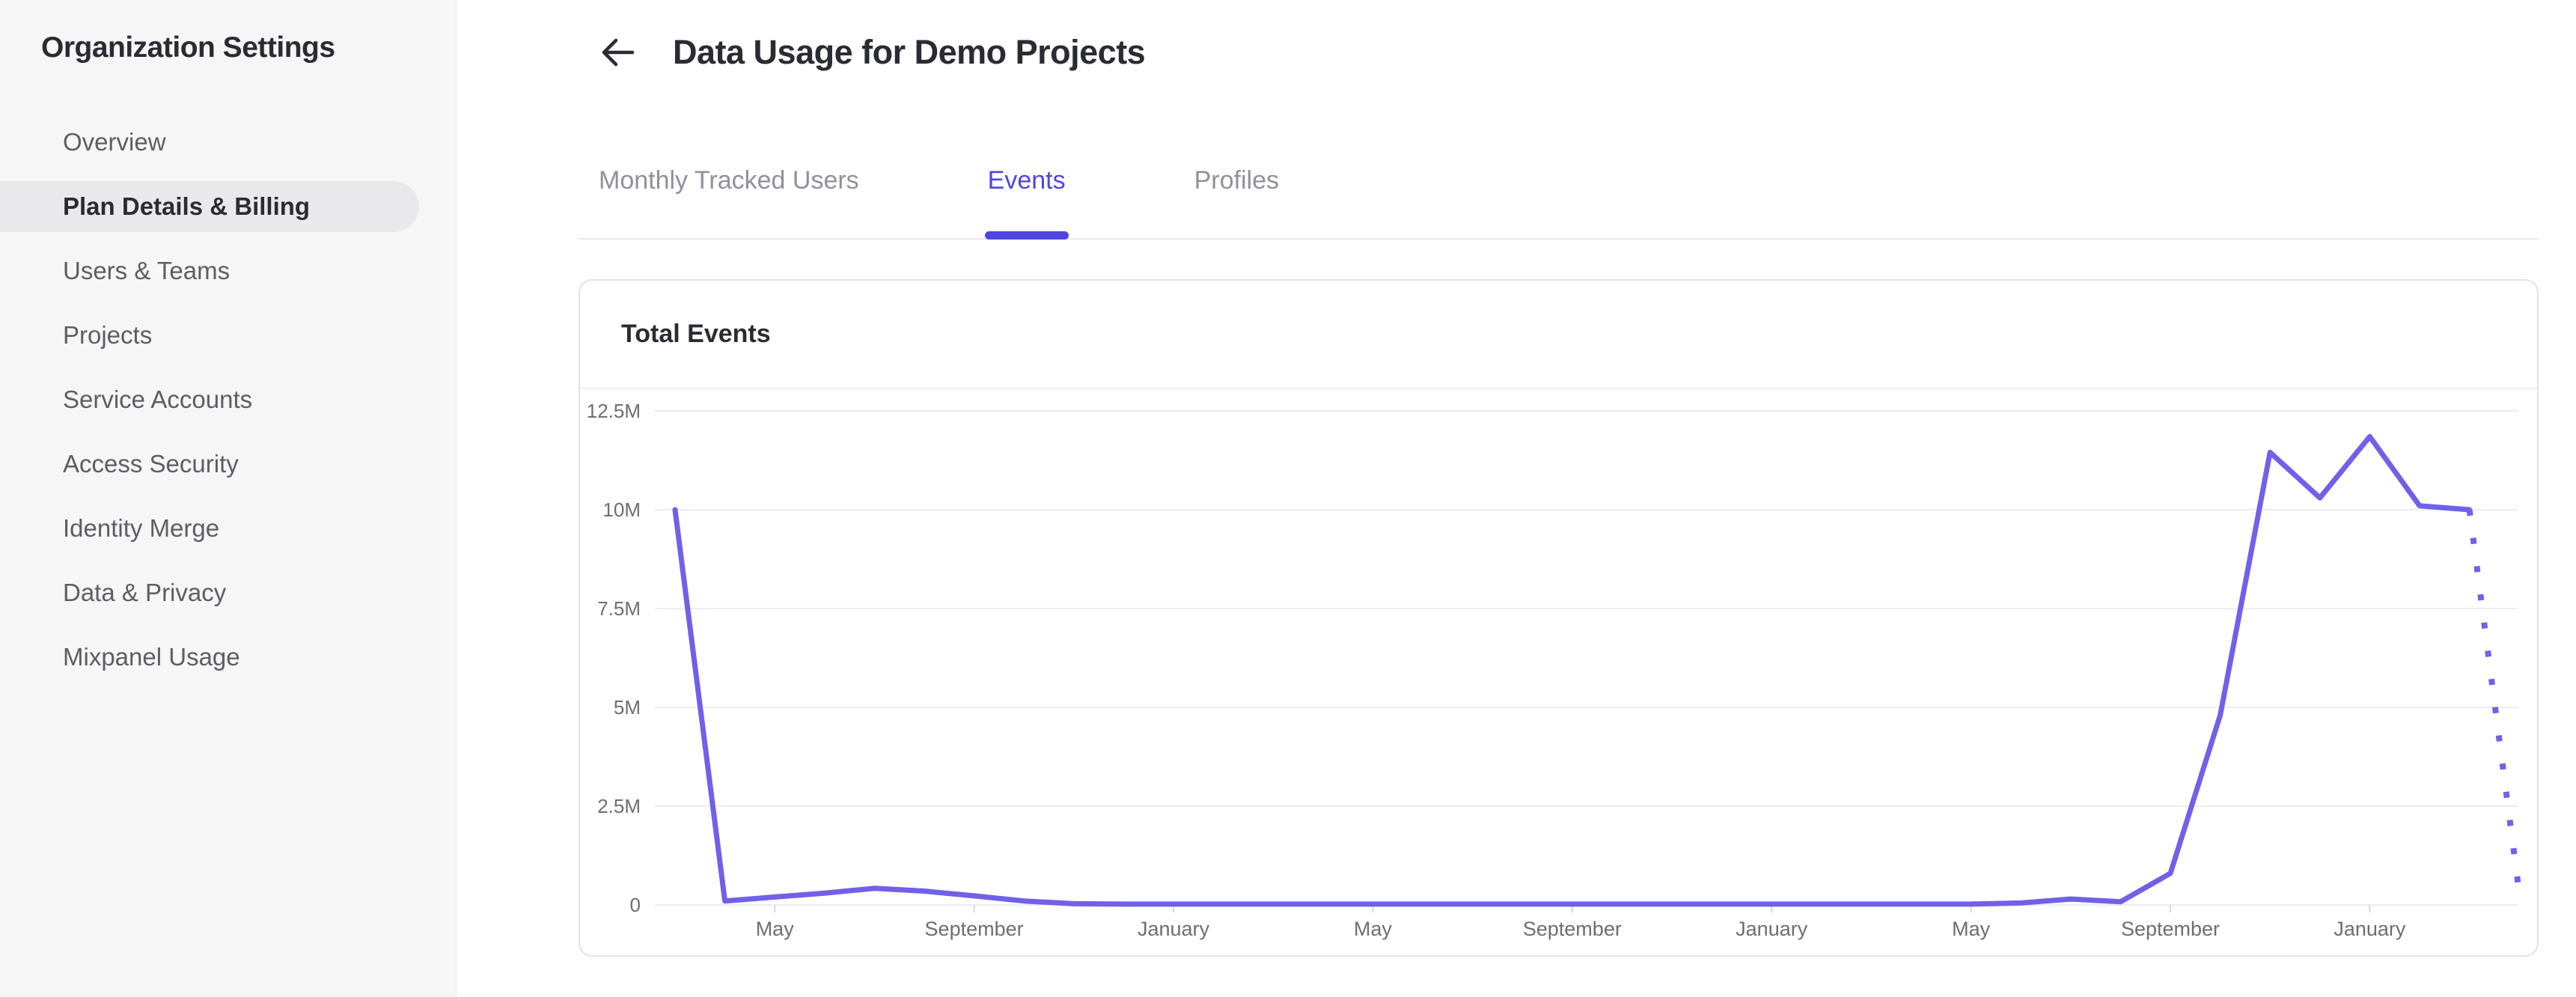  What do you see at coordinates (1026, 203) in the screenshot?
I see `tab-events: Events` at bounding box center [1026, 203].